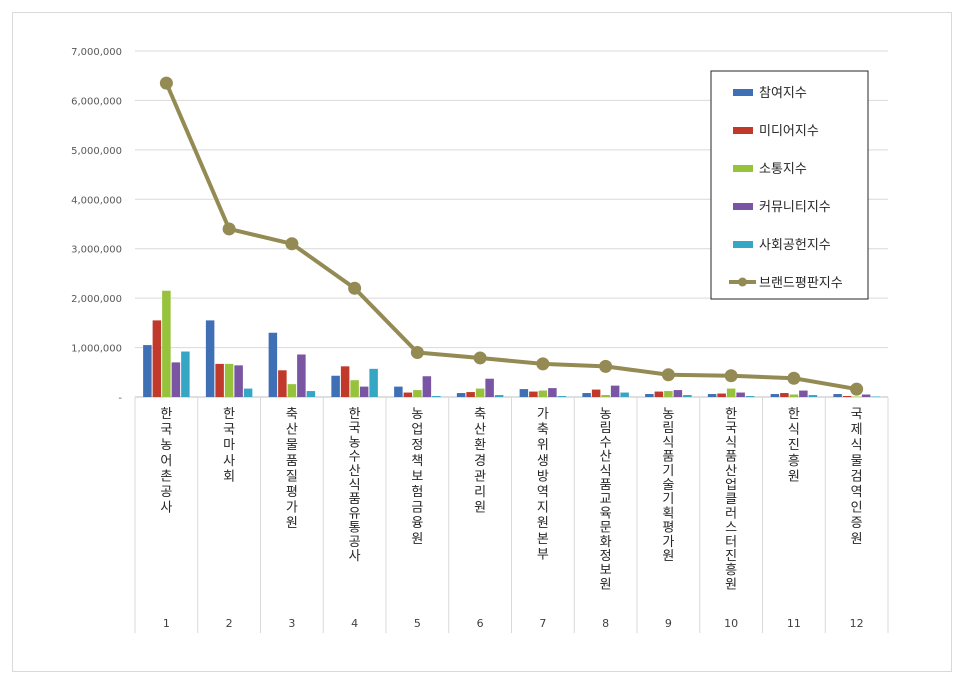  What do you see at coordinates (542, 623) in the screenshot?
I see `x-number-label: 7` at bounding box center [542, 623].